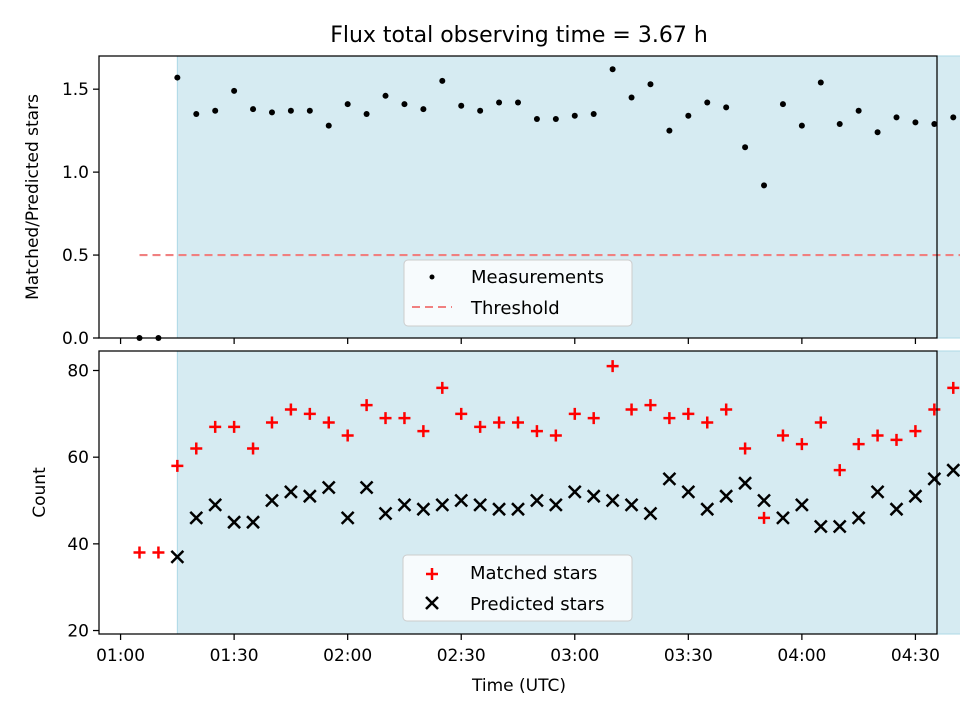 The height and width of the screenshot is (720, 960). Describe the element at coordinates (347, 656) in the screenshot. I see `x-tick-label: 02:00` at that location.